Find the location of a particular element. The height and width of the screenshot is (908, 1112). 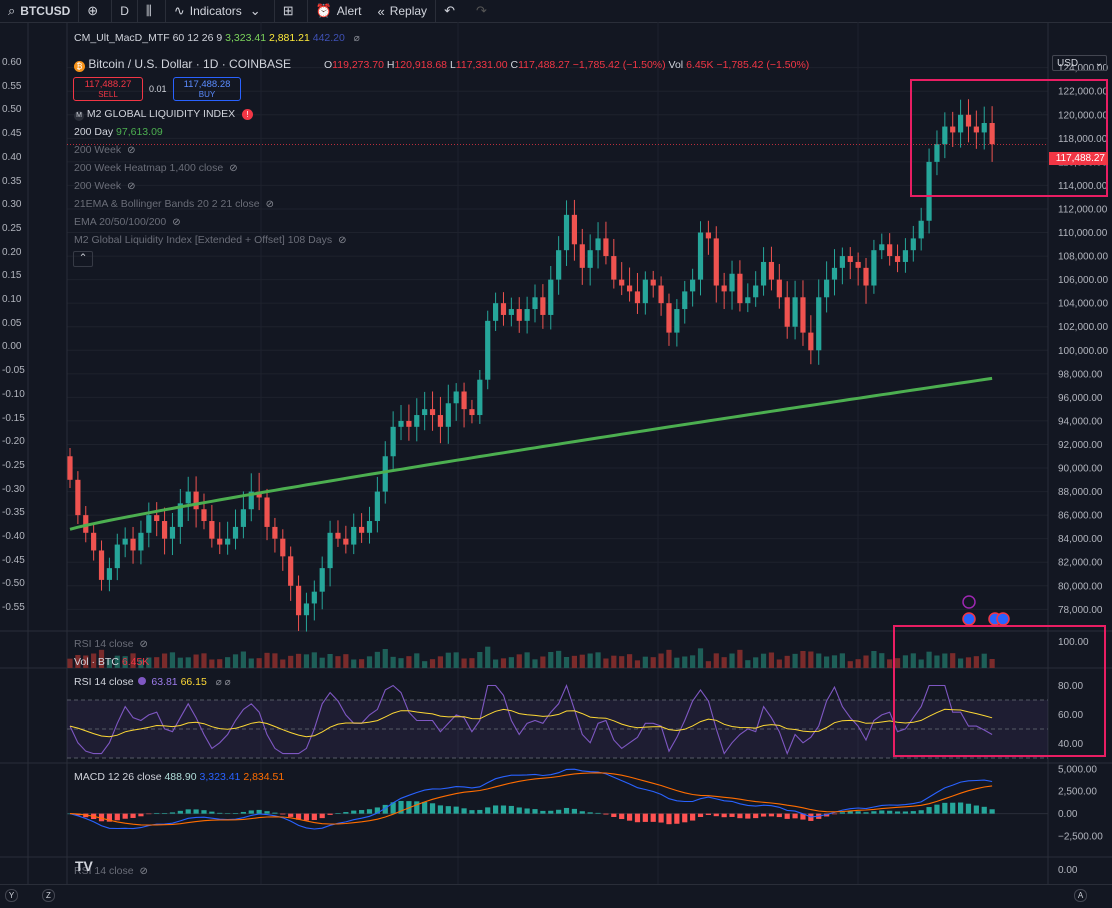

symbol-search: ⌕ BTCUSD is located at coordinates (39, 11).